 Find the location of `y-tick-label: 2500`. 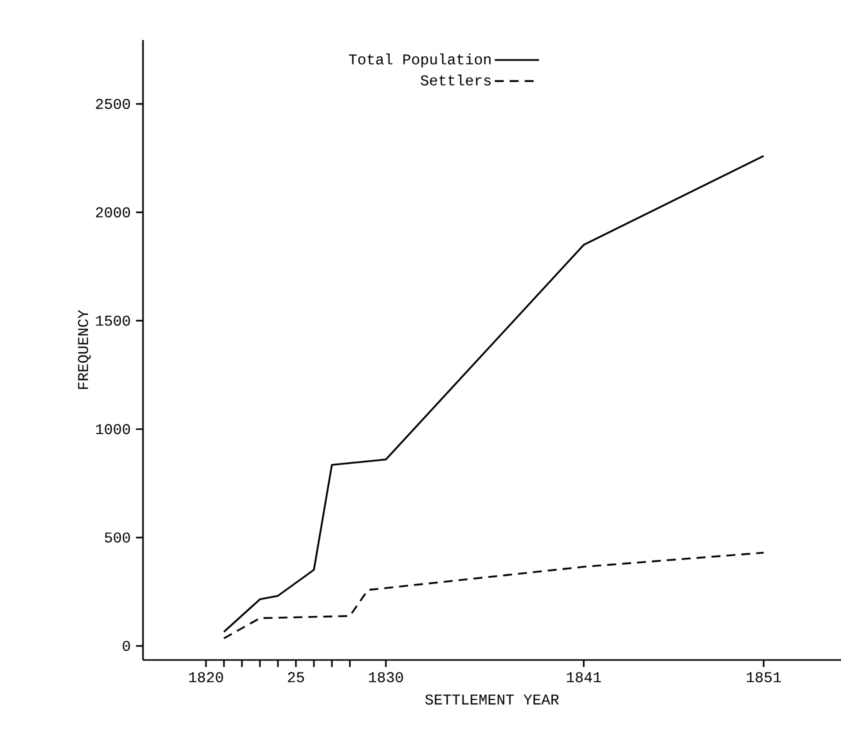

y-tick-label: 2500 is located at coordinates (113, 104).